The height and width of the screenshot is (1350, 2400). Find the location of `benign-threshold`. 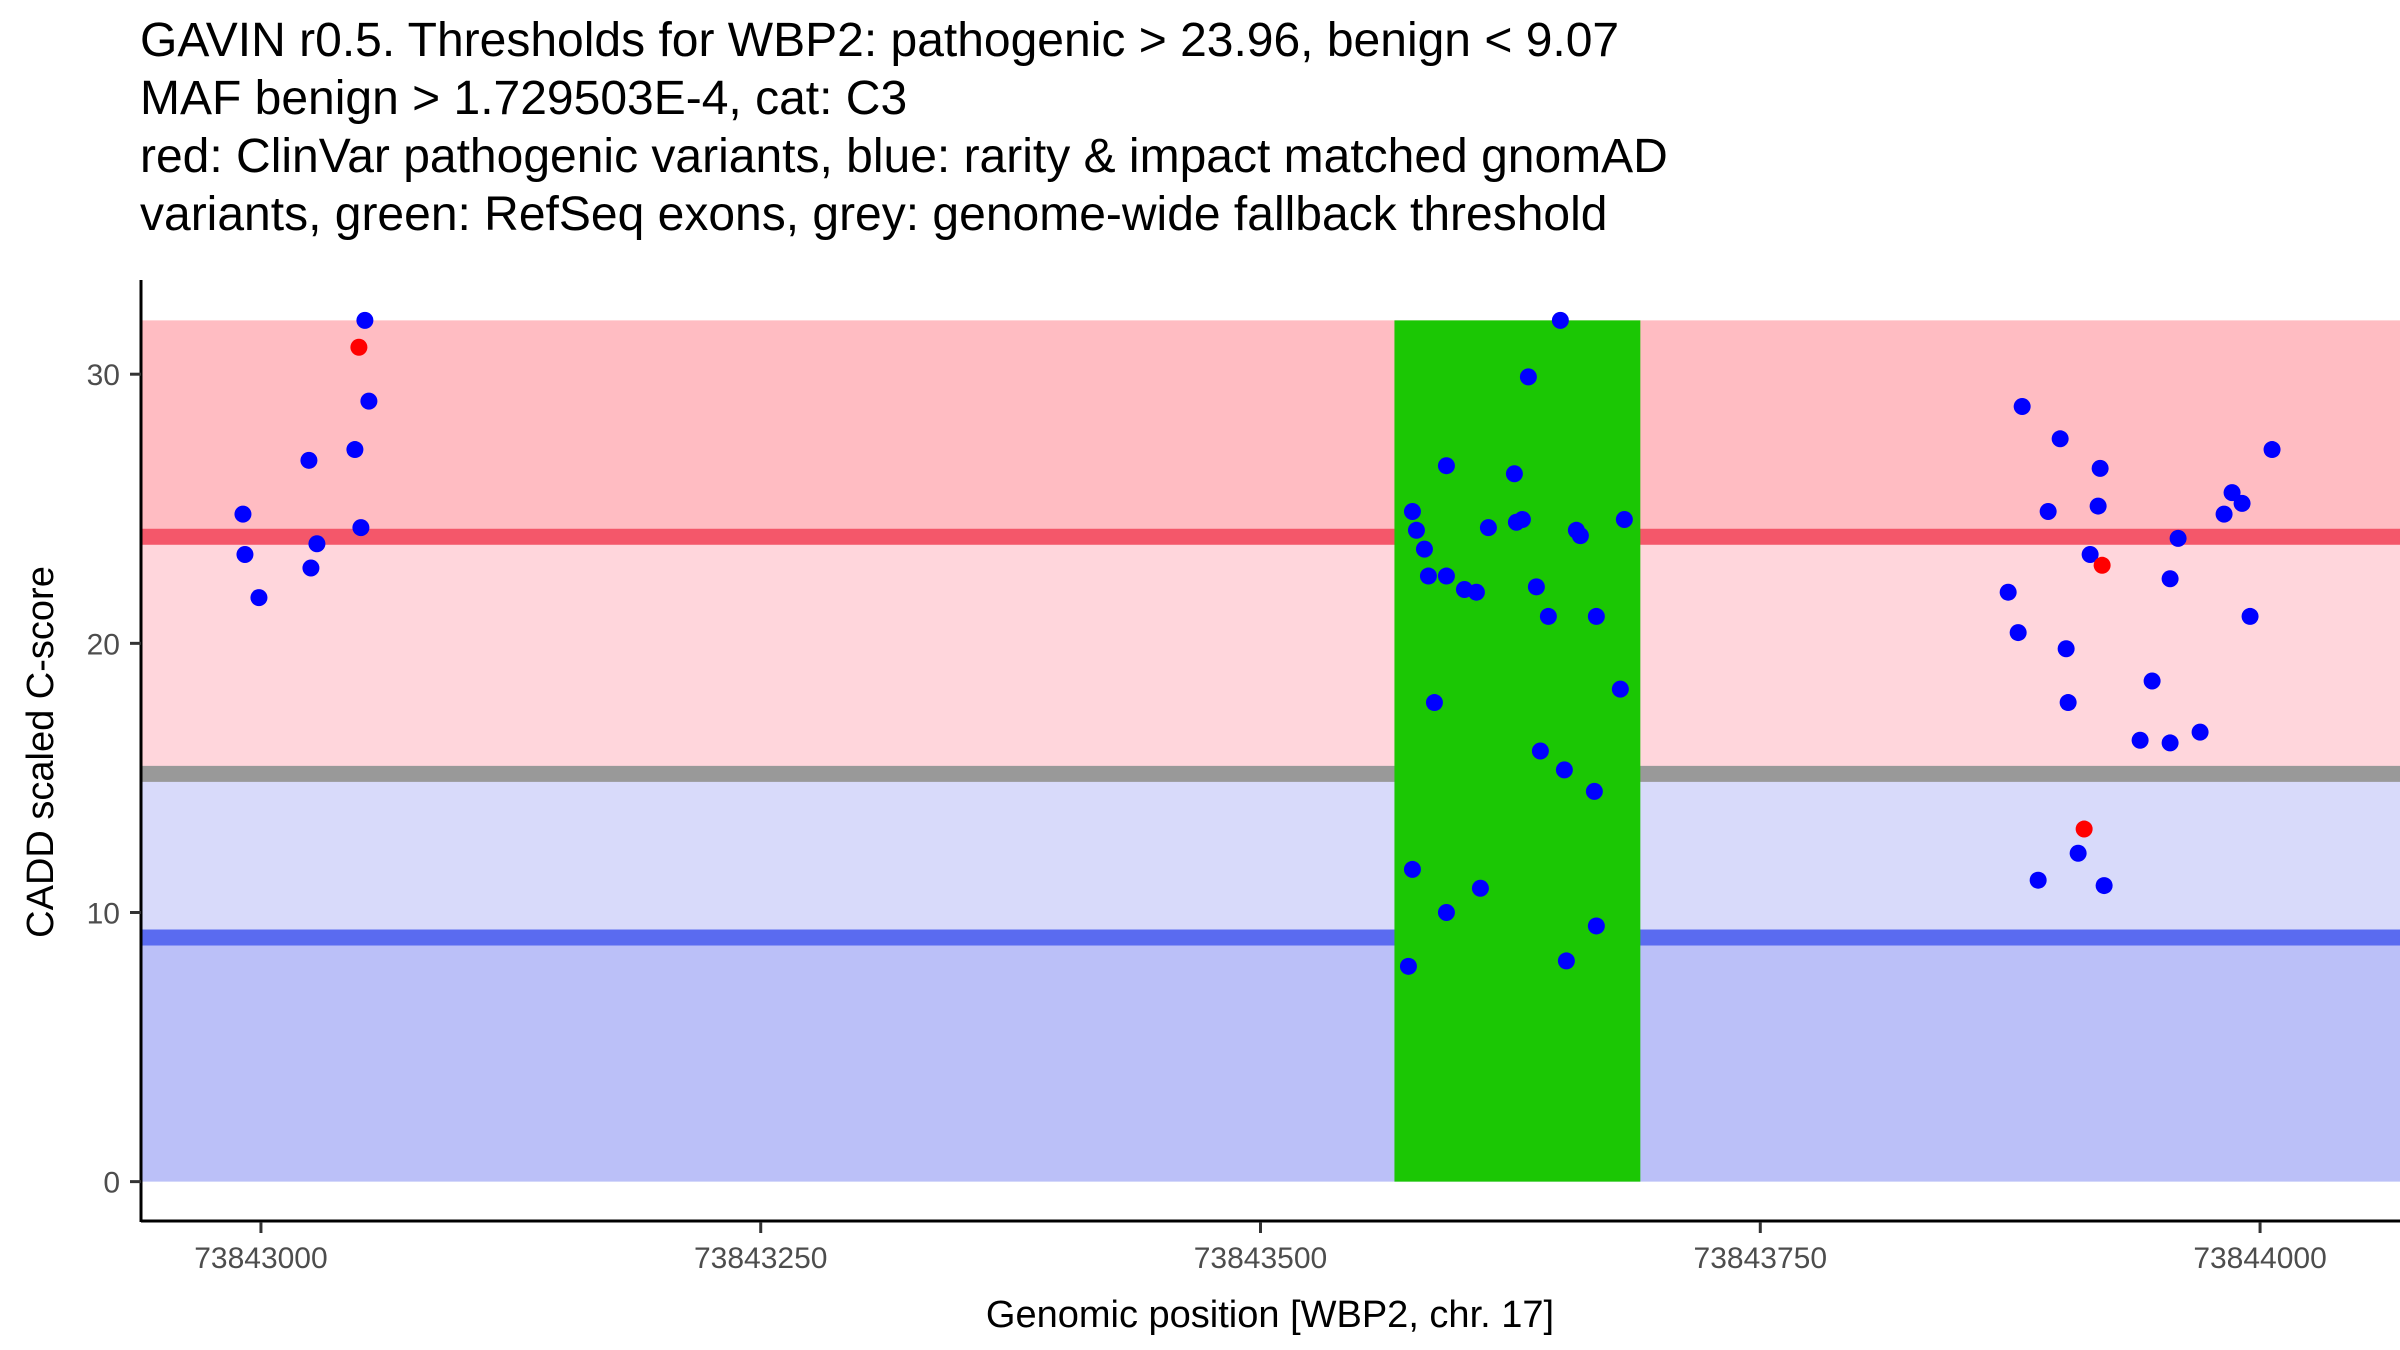

benign-threshold is located at coordinates (1270, 937).